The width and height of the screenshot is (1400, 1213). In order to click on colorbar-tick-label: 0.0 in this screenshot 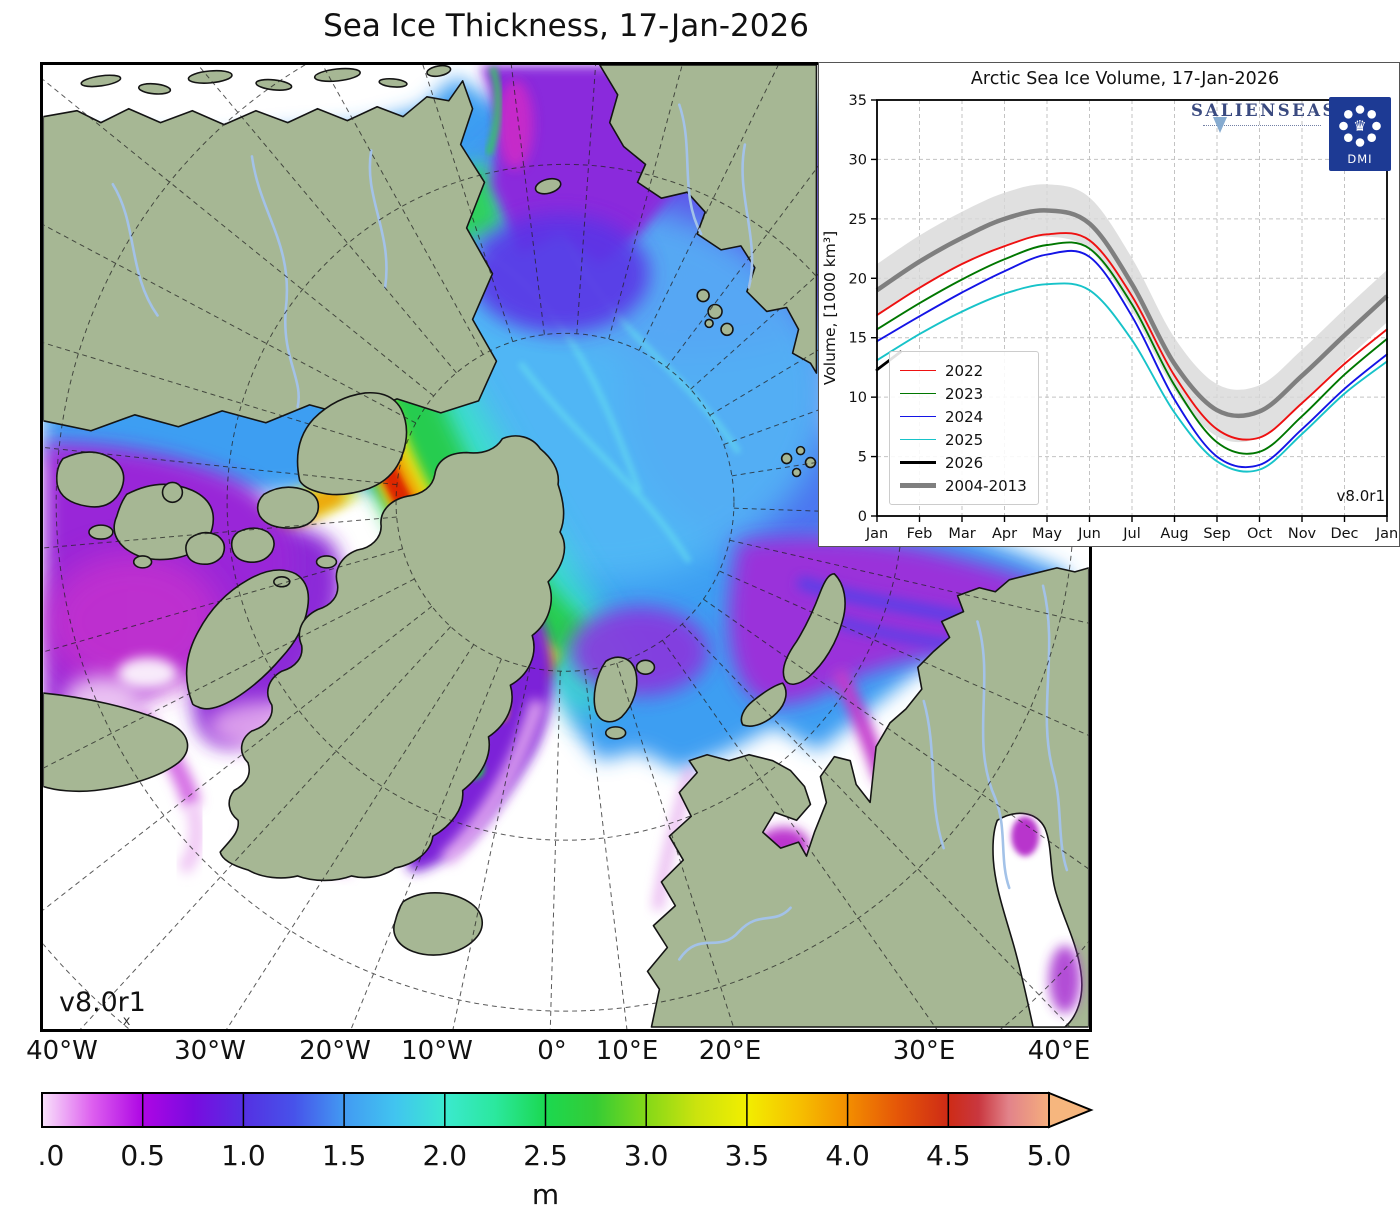, I will do `click(52, 1155)`.